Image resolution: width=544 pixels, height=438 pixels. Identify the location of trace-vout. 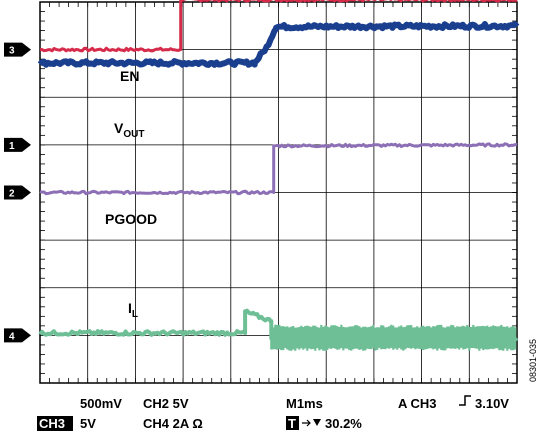
(278, 44).